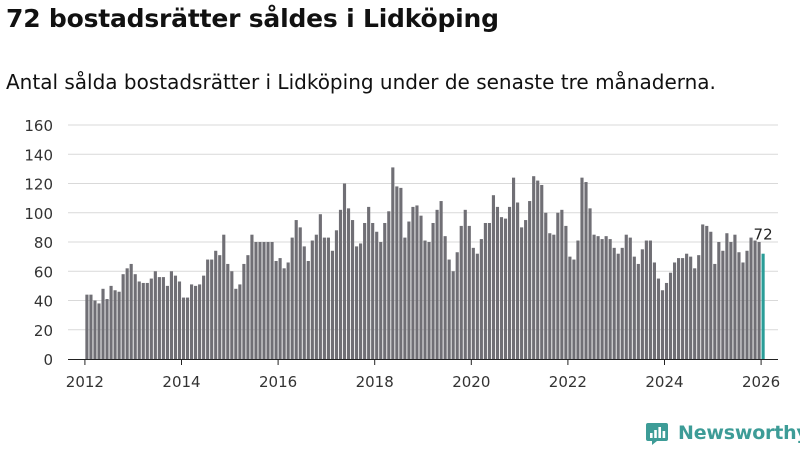 Image resolution: width=800 pixels, height=450 pixels. I want to click on x-tick-label: 2022, so click(568, 382).